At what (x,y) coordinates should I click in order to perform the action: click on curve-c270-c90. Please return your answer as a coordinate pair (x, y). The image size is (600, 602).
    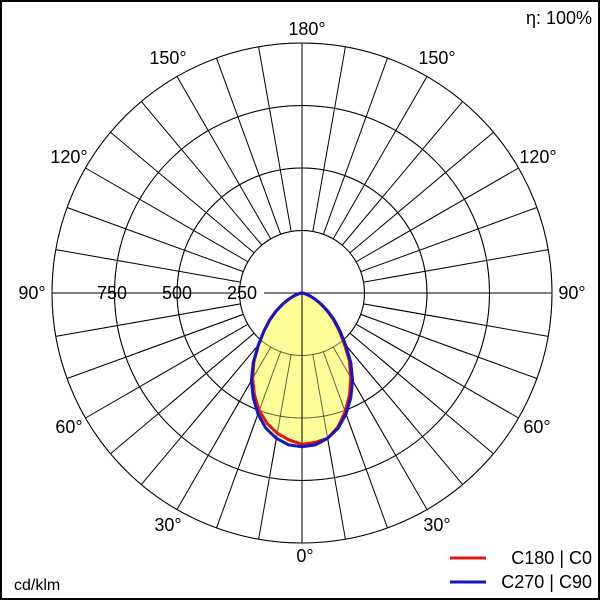
    Looking at the image, I should click on (302, 370).